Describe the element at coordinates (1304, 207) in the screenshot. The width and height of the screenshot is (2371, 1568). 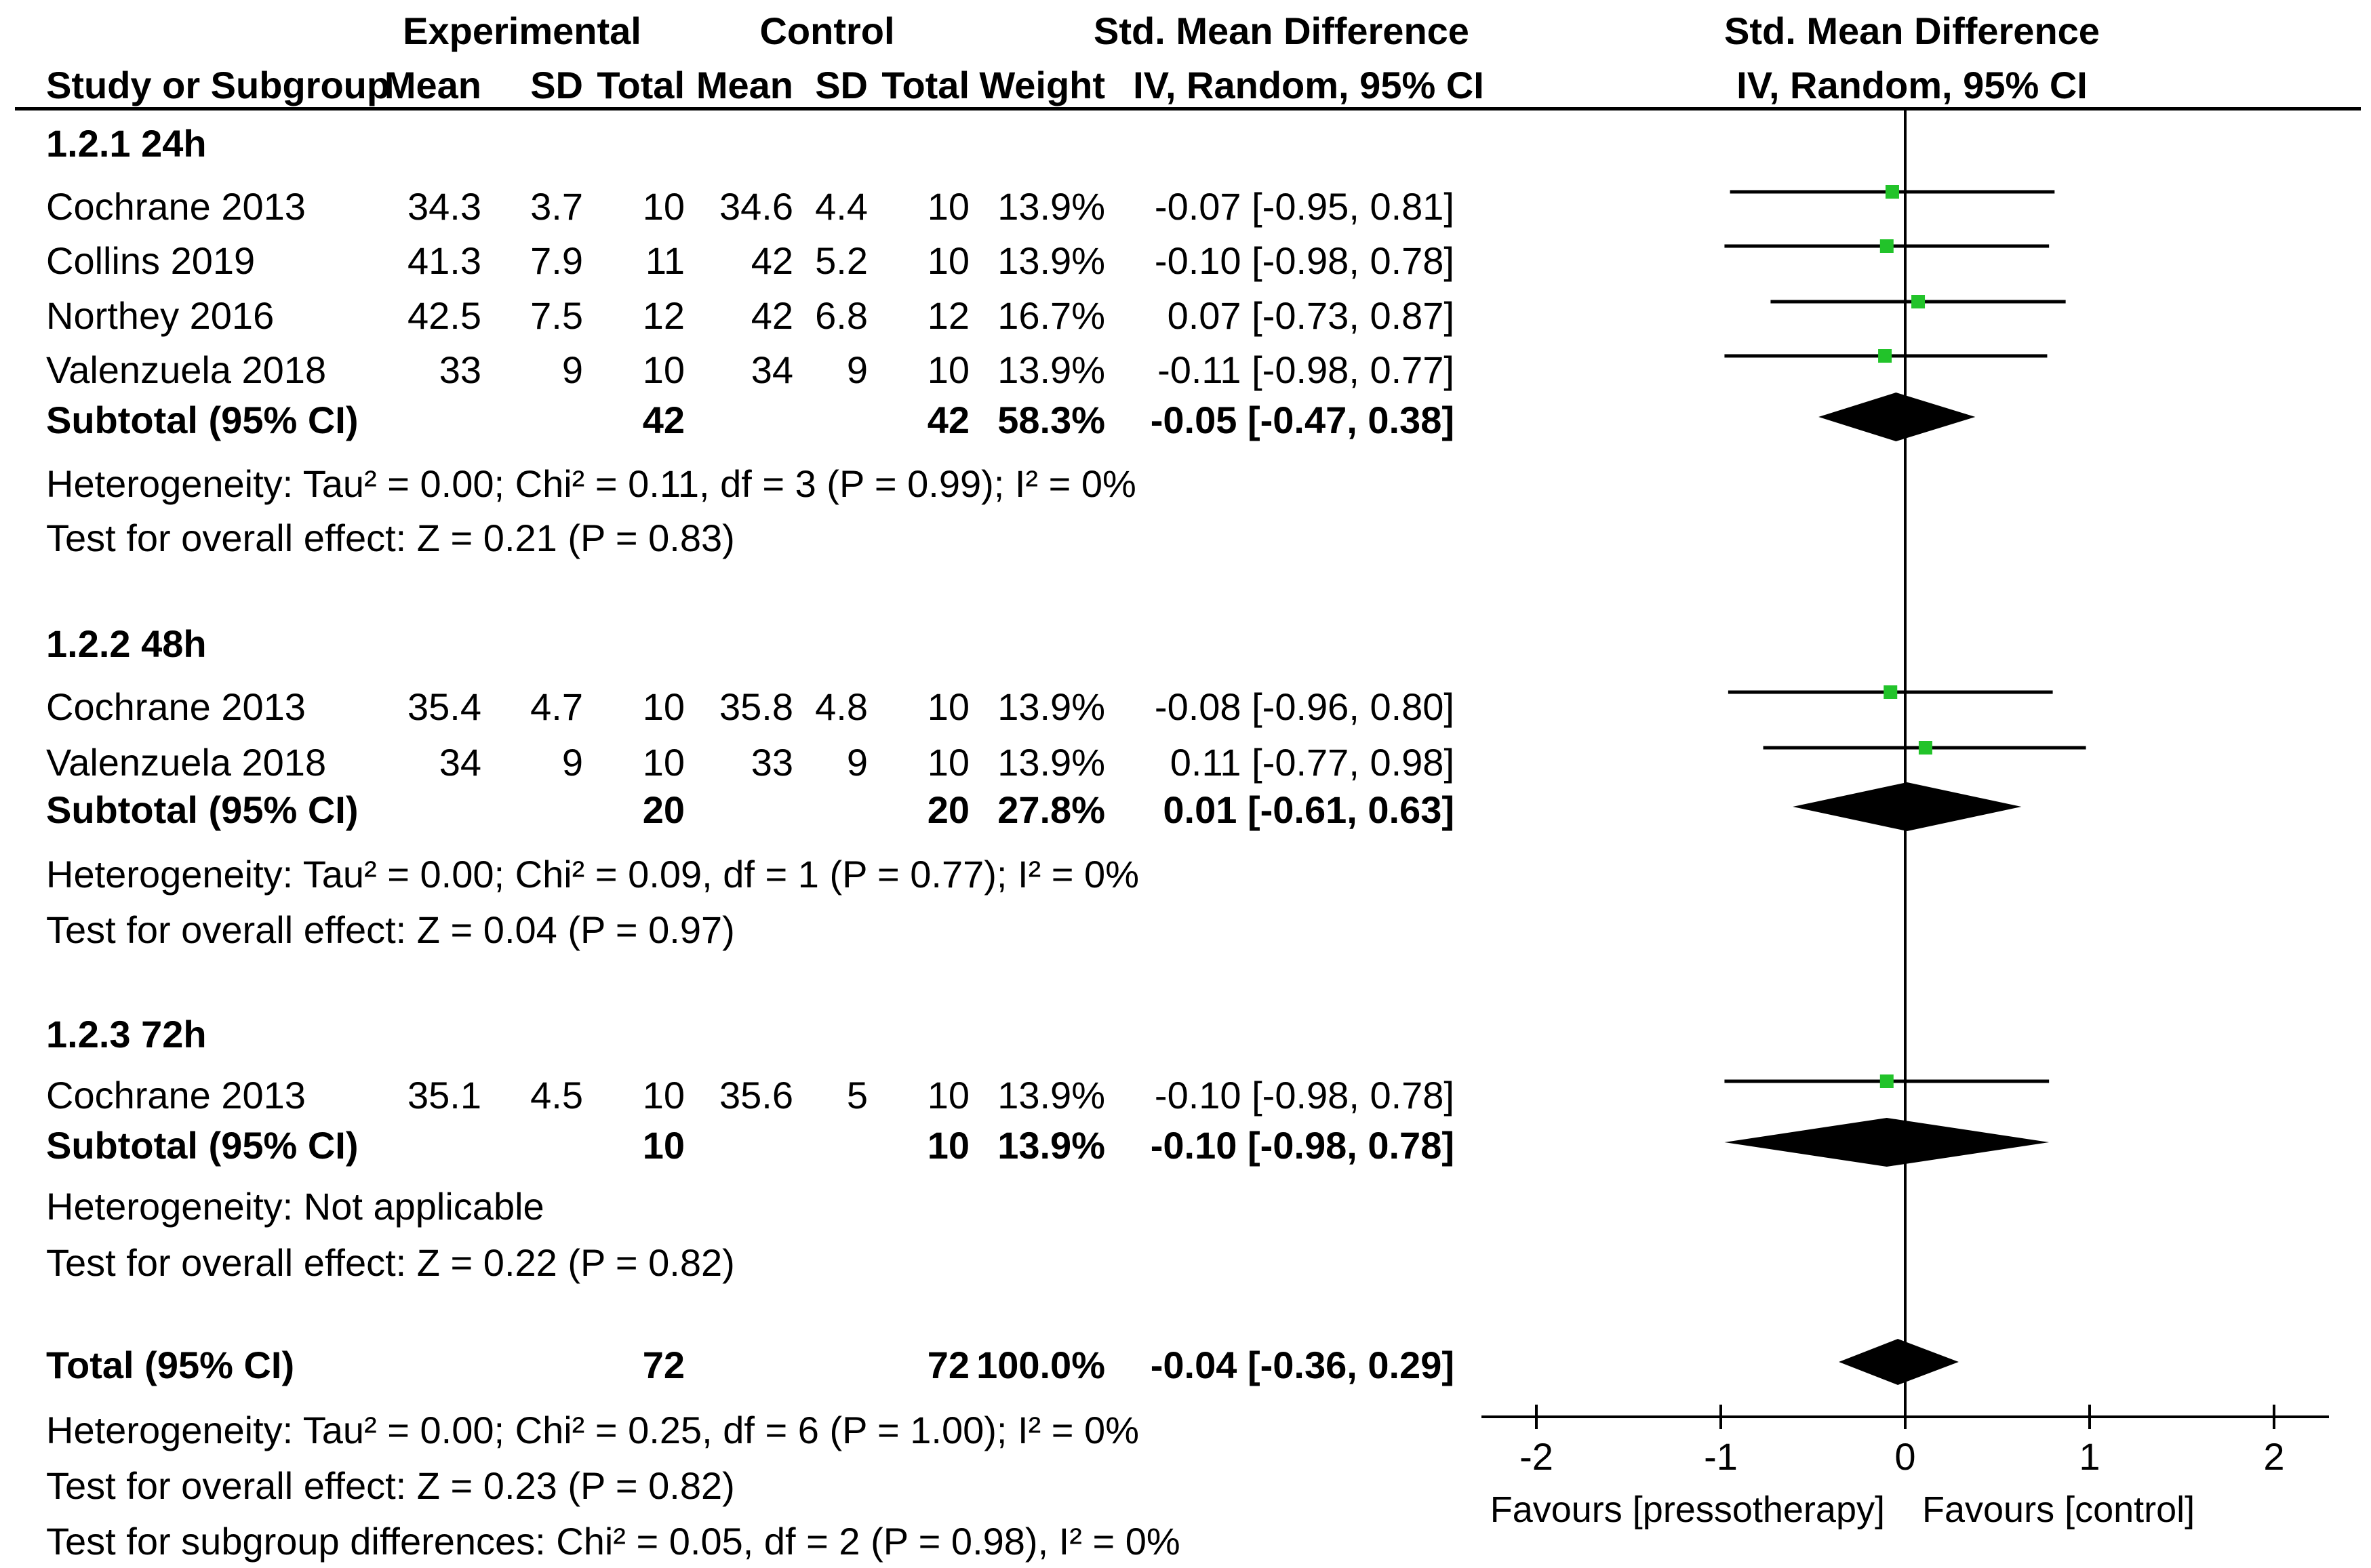
I see `smd-ci: -0.07 [-0.95, 0.81]` at that location.